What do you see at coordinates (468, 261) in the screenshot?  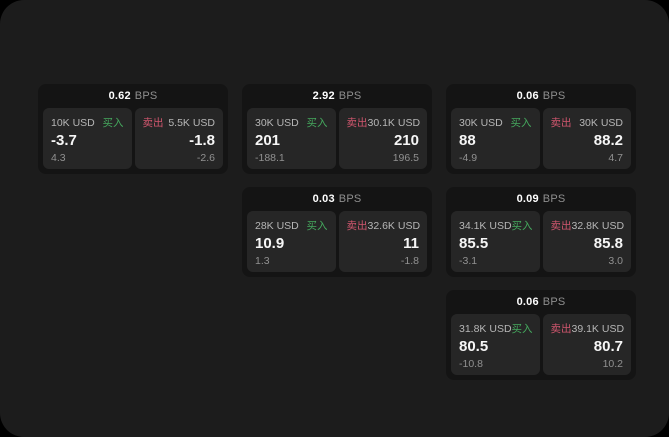 I see `buy-delta: -3.1` at bounding box center [468, 261].